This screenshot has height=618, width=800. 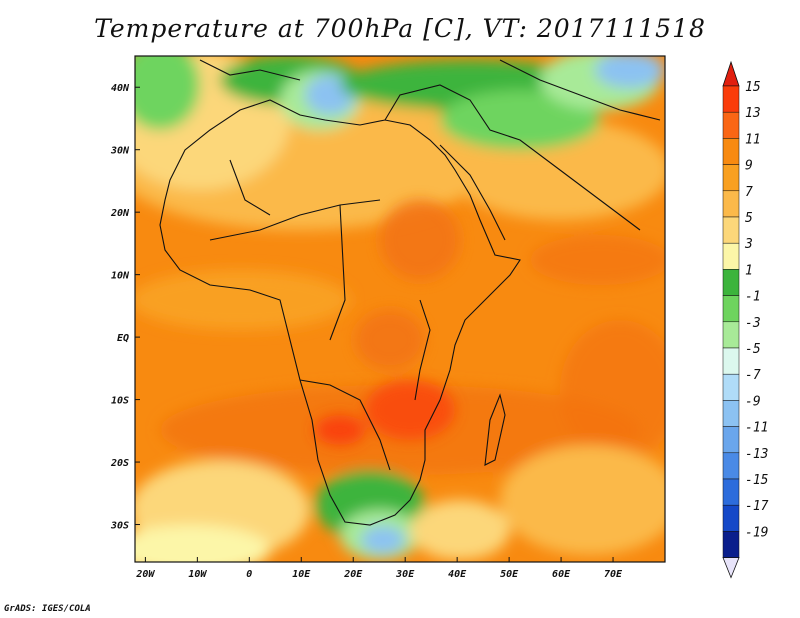 I want to click on lat-tick-label: 40N, so click(x=120, y=88).